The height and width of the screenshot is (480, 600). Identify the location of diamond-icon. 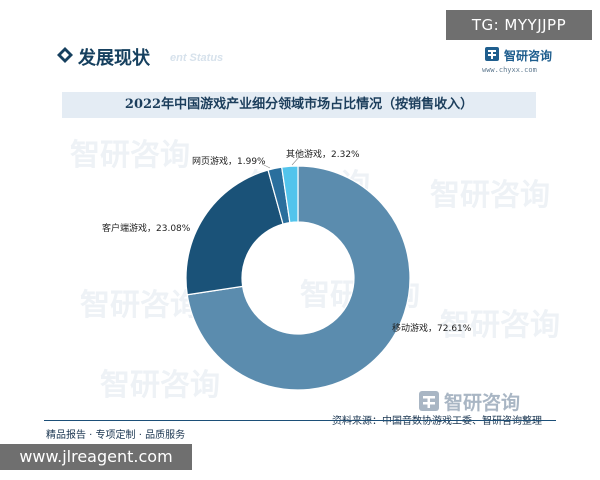
(65, 55).